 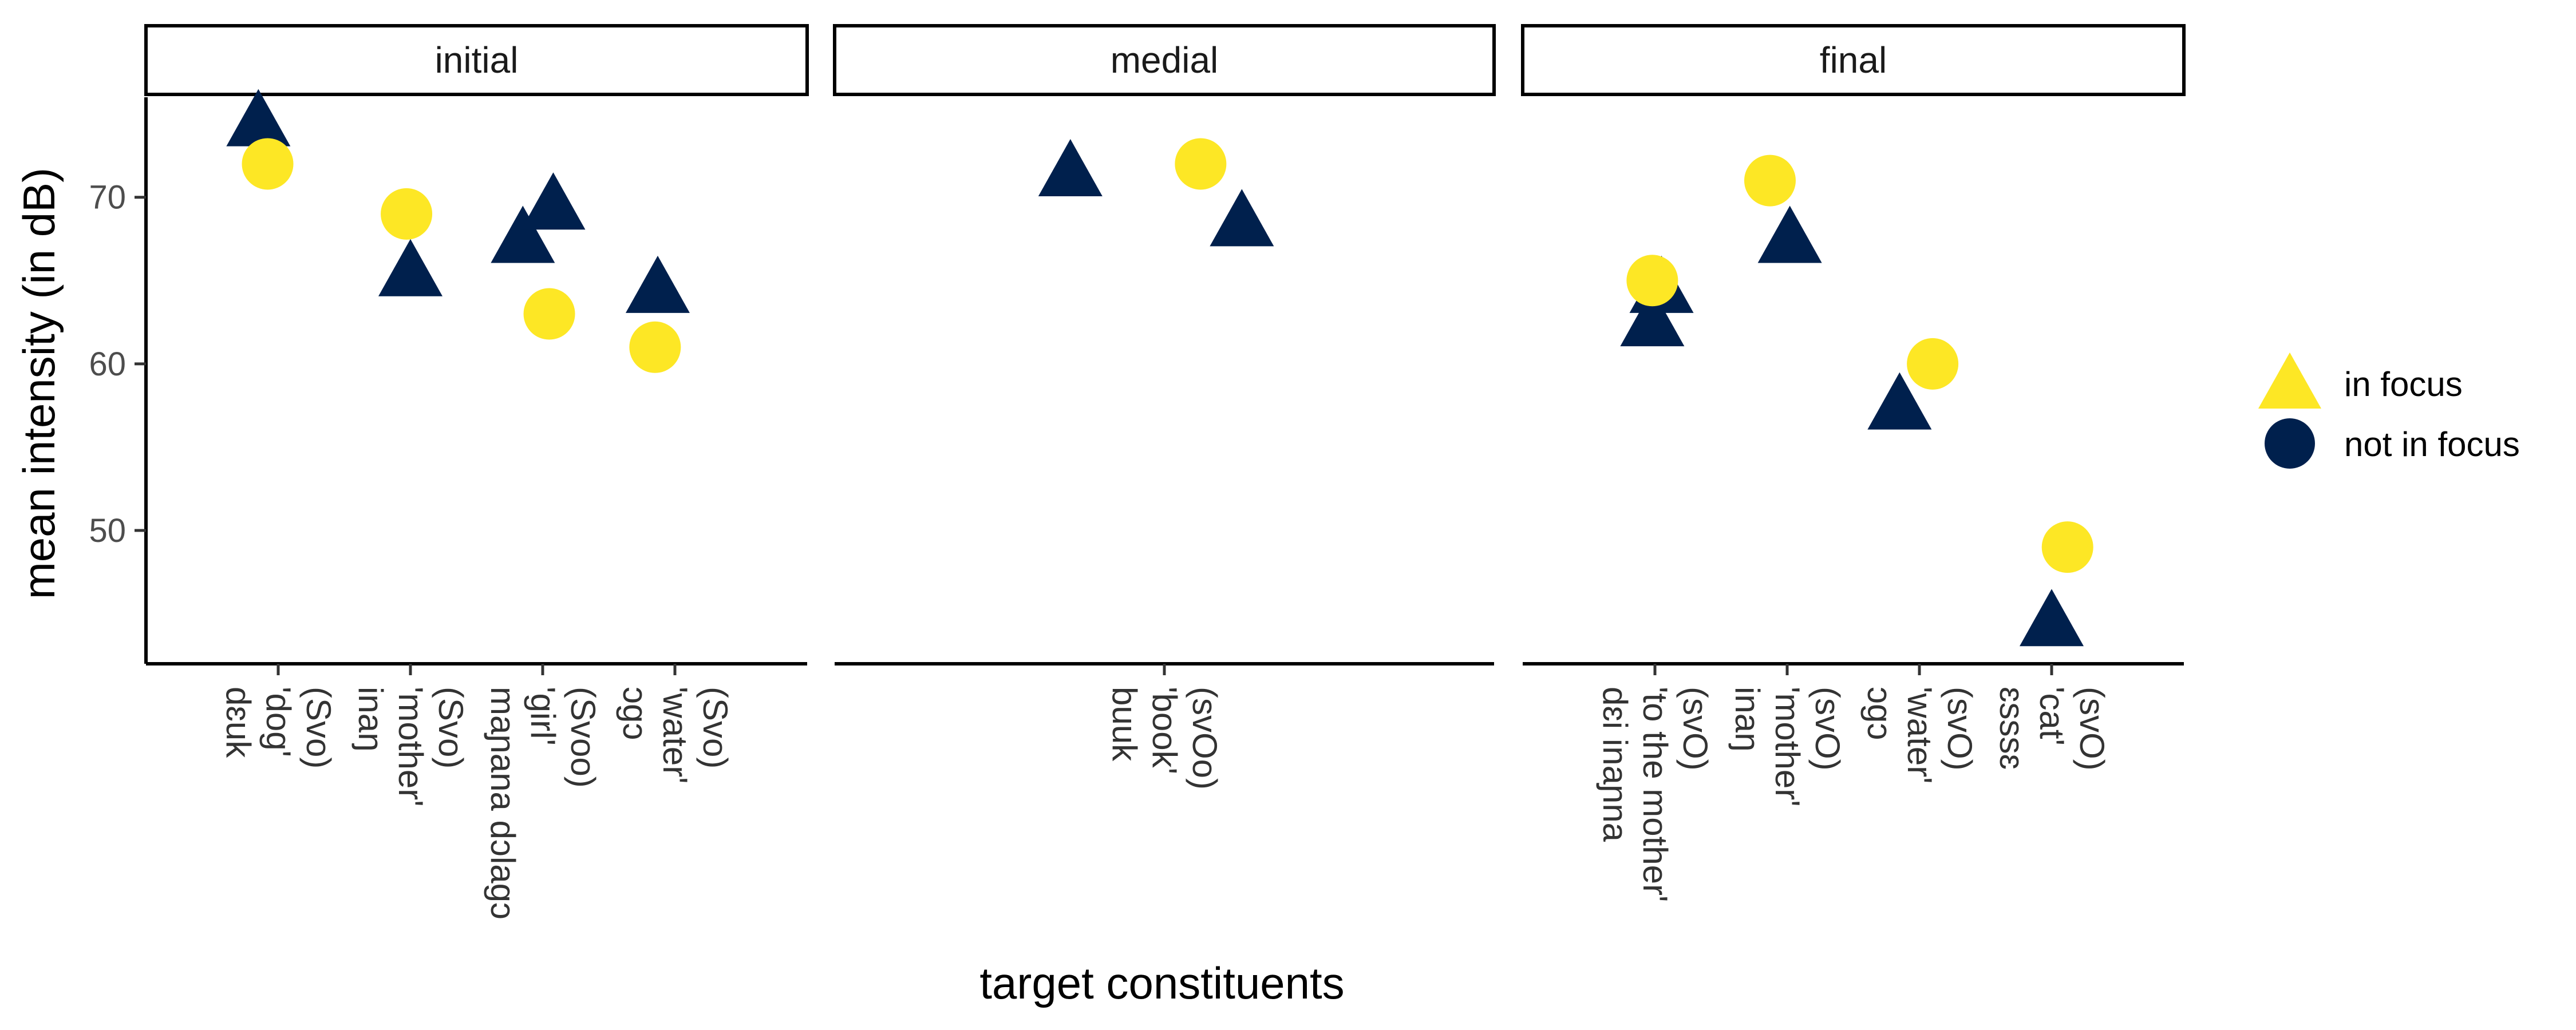 I want to click on x-axis-title: target constituents, so click(x=1161, y=983).